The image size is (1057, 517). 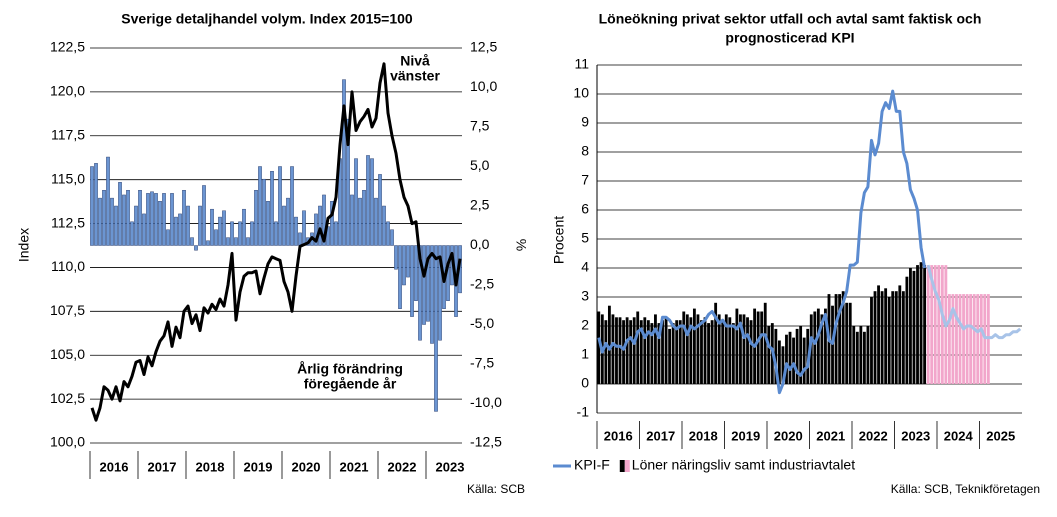 I want to click on x-tick-label: 2023, so click(x=915, y=435).